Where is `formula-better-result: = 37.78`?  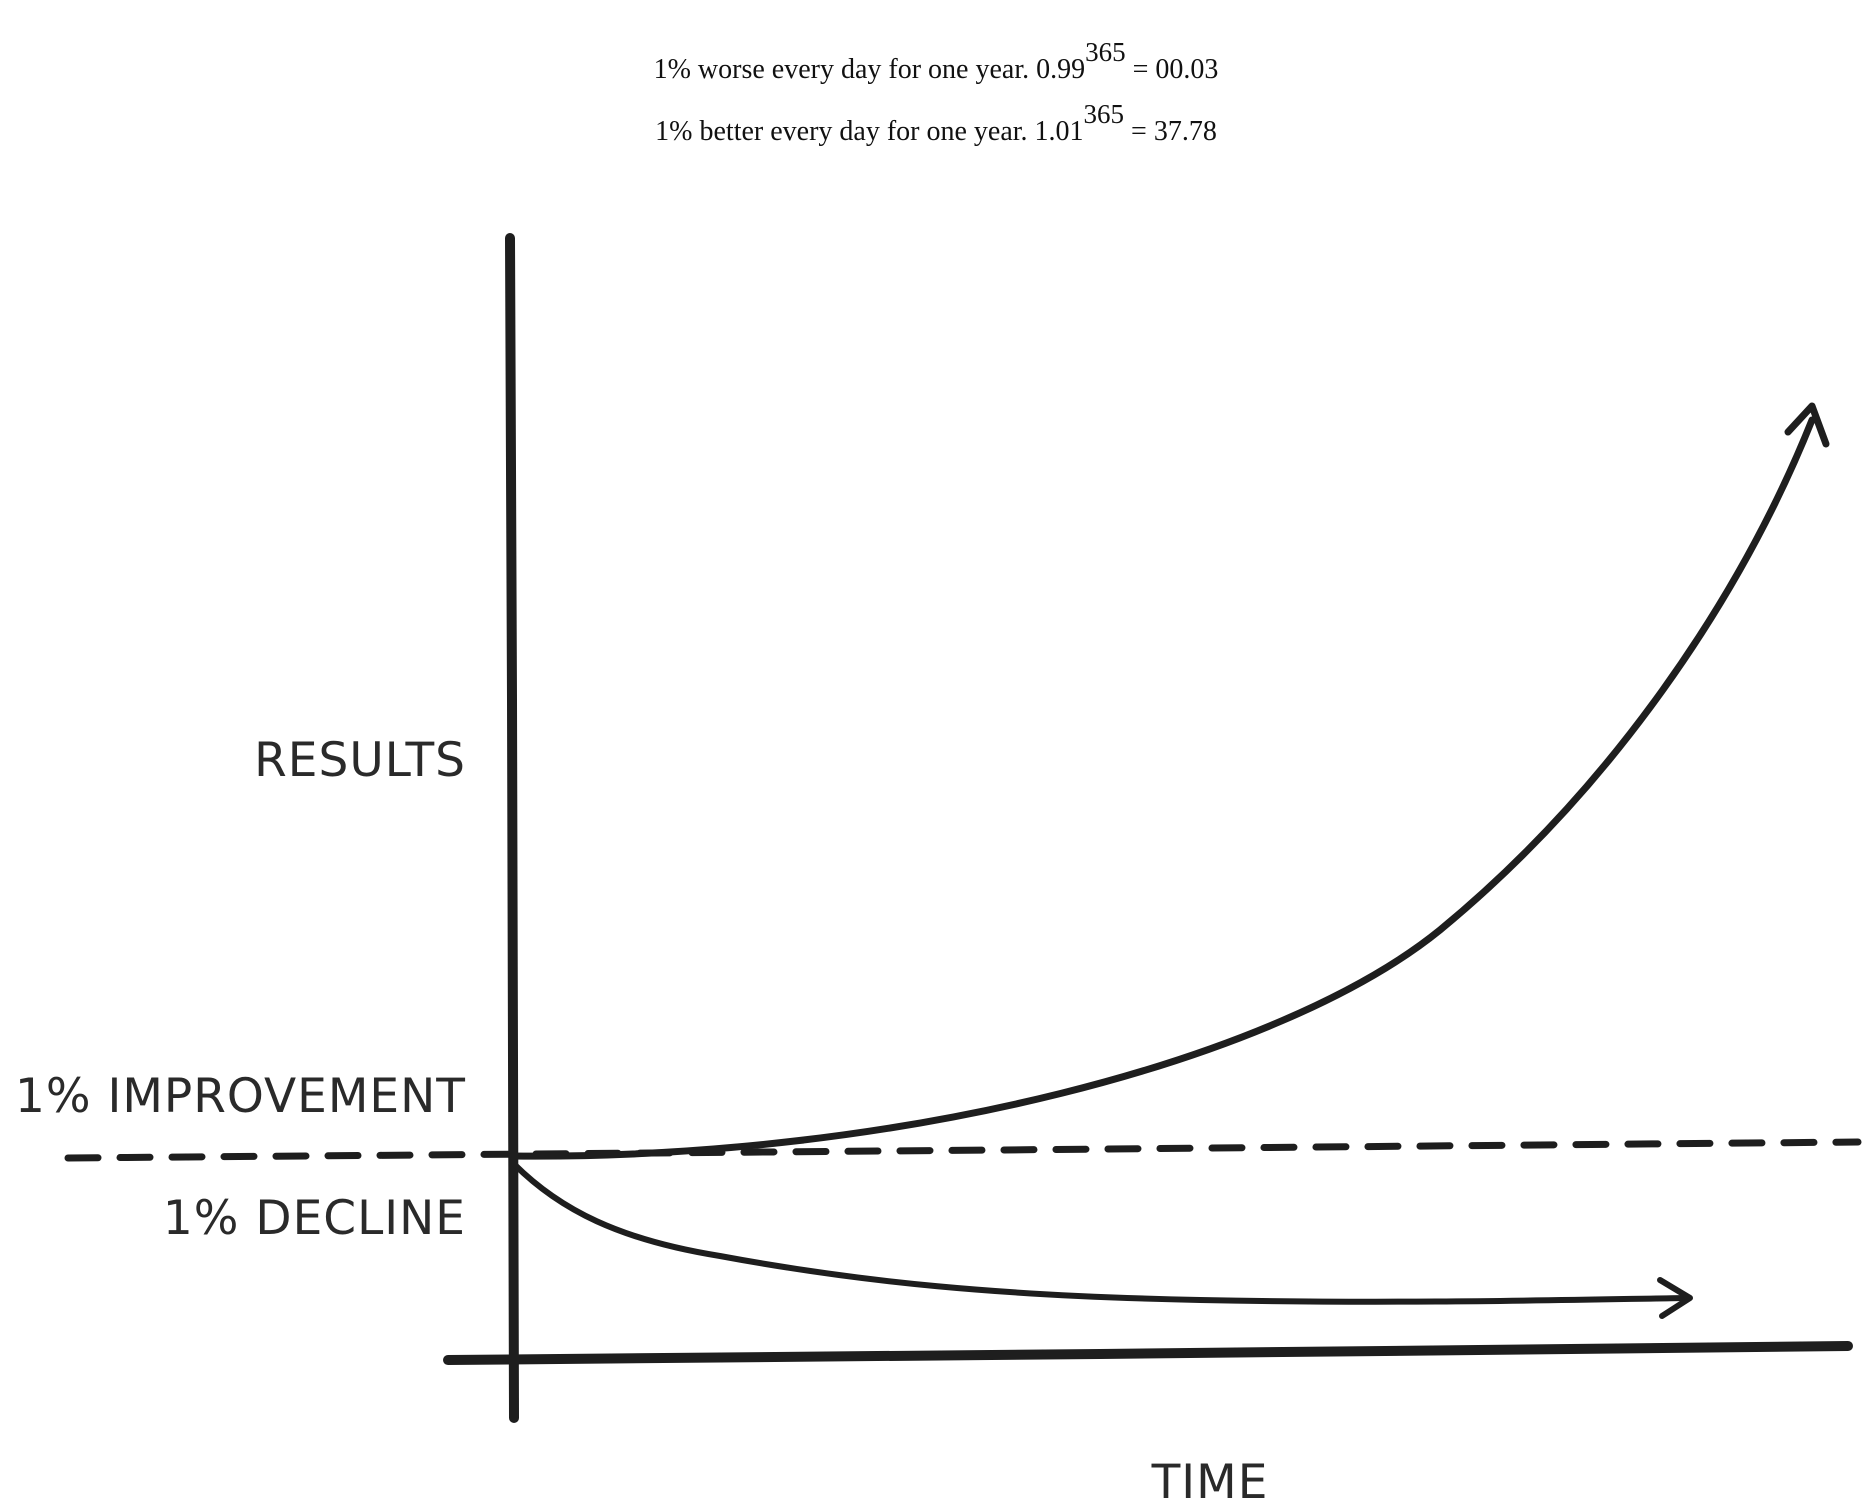 formula-better-result: = 37.78 is located at coordinates (1170, 131).